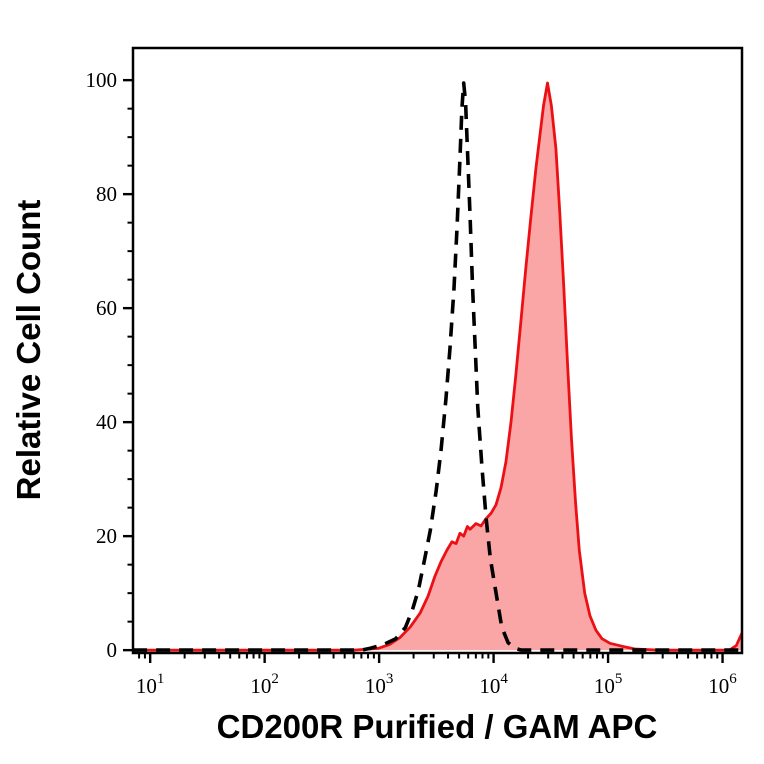  Describe the element at coordinates (109, 365) in the screenshot. I see `y-axis-ticks: 0 20 40 60 80 100` at that location.